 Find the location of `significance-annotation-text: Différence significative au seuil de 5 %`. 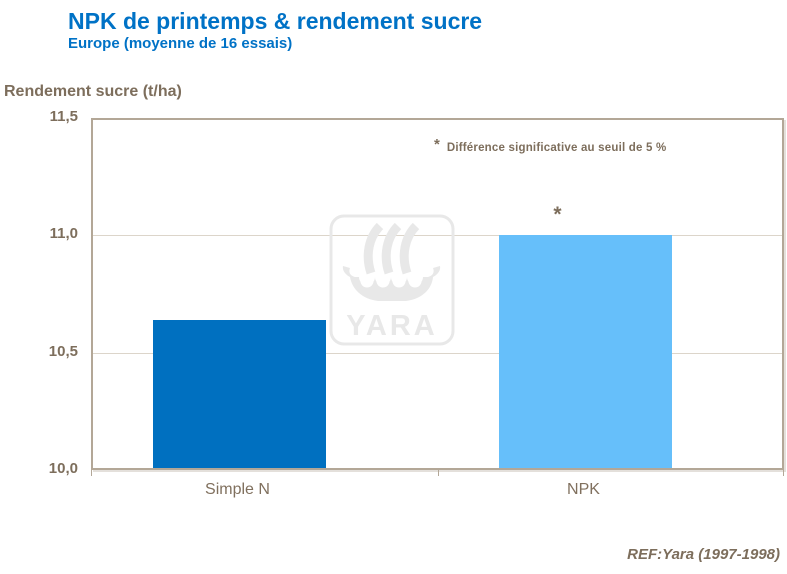

significance-annotation-text: Différence significative au seuil de 5 % is located at coordinates (556, 148).